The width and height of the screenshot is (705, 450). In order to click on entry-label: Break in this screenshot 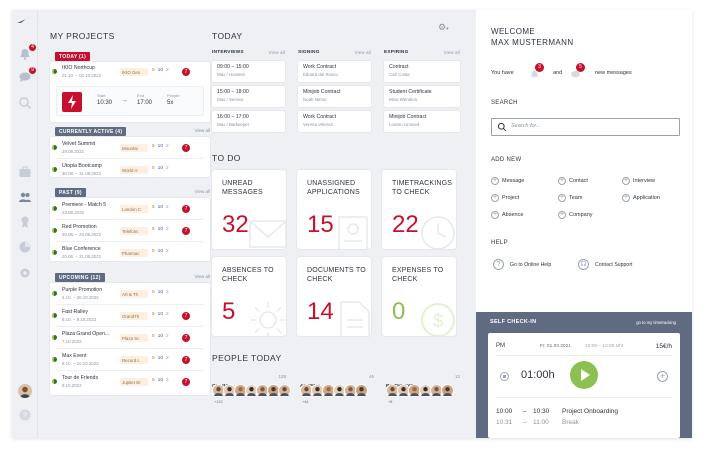, I will do `click(570, 422)`.